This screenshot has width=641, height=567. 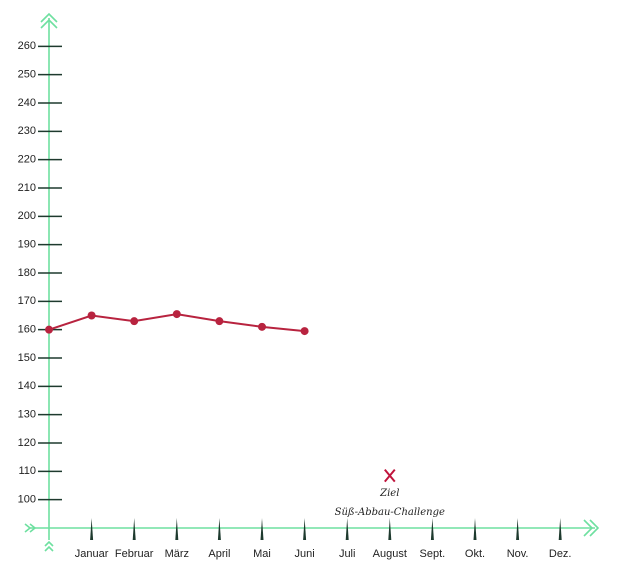 What do you see at coordinates (27, 415) in the screenshot?
I see `y-tick-label: 130` at bounding box center [27, 415].